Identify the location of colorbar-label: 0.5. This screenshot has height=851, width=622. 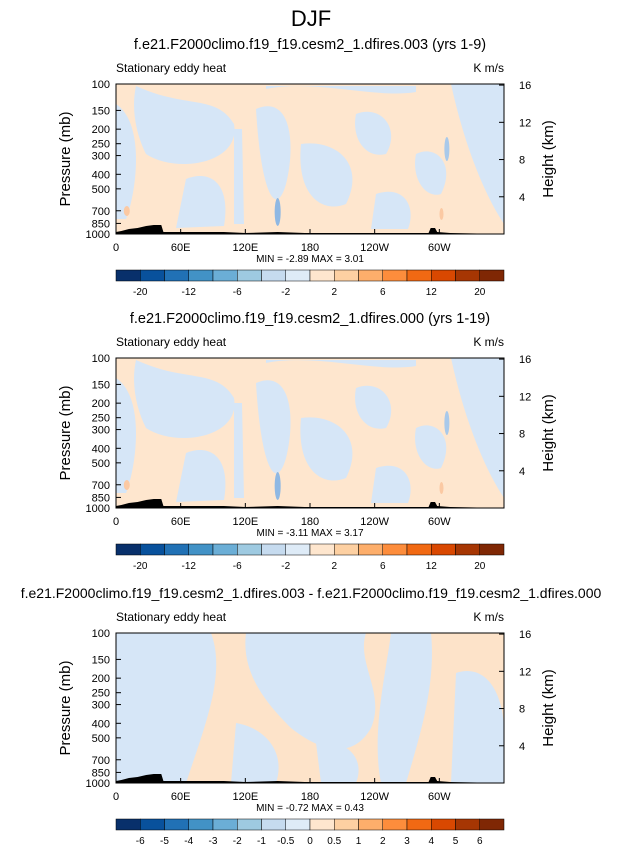
(334, 841).